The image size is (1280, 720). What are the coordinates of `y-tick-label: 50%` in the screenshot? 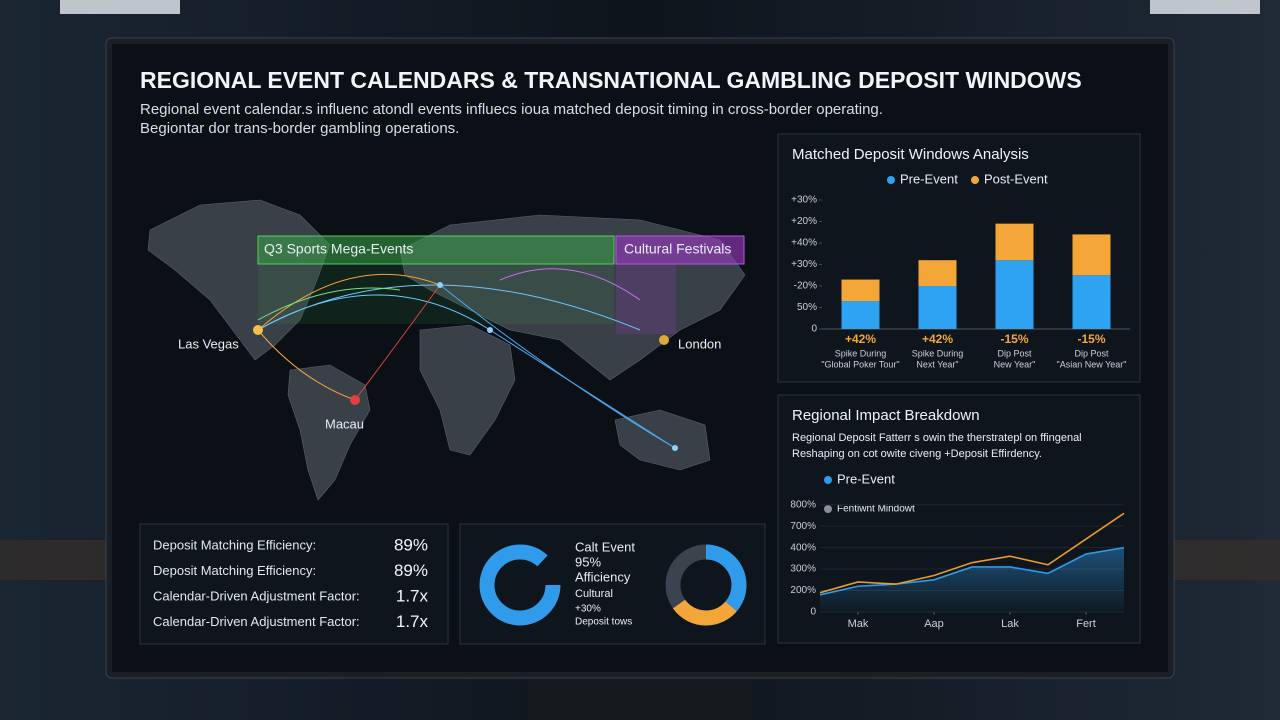 It's located at (807, 307).